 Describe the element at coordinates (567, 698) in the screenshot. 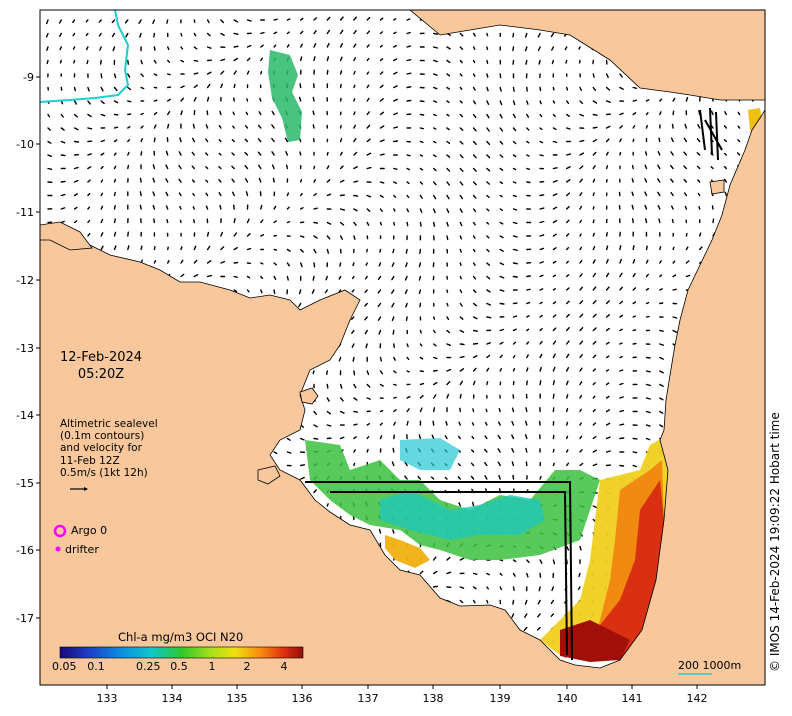

I see `x-tick-label: 140` at that location.